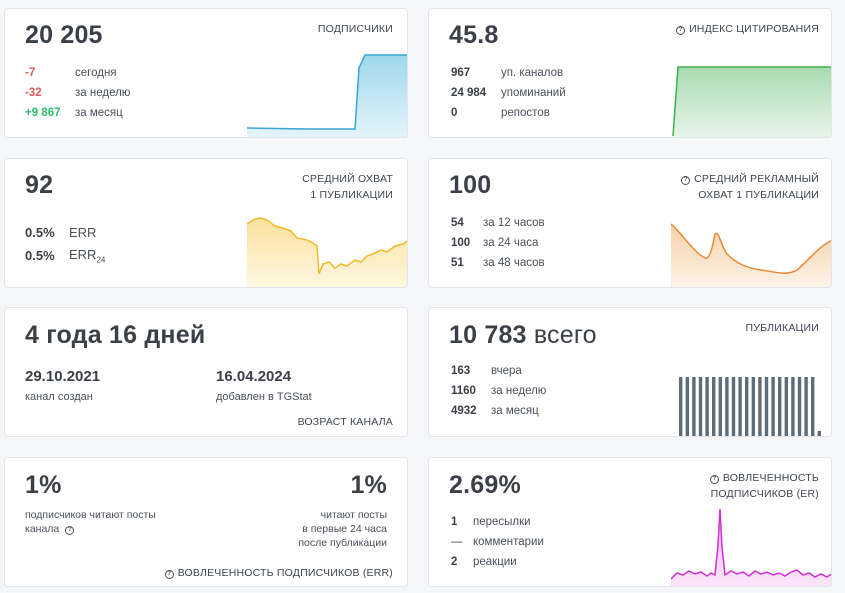 The height and width of the screenshot is (593, 845). What do you see at coordinates (470, 185) in the screenshot?
I see `ad-reach-value: 100` at bounding box center [470, 185].